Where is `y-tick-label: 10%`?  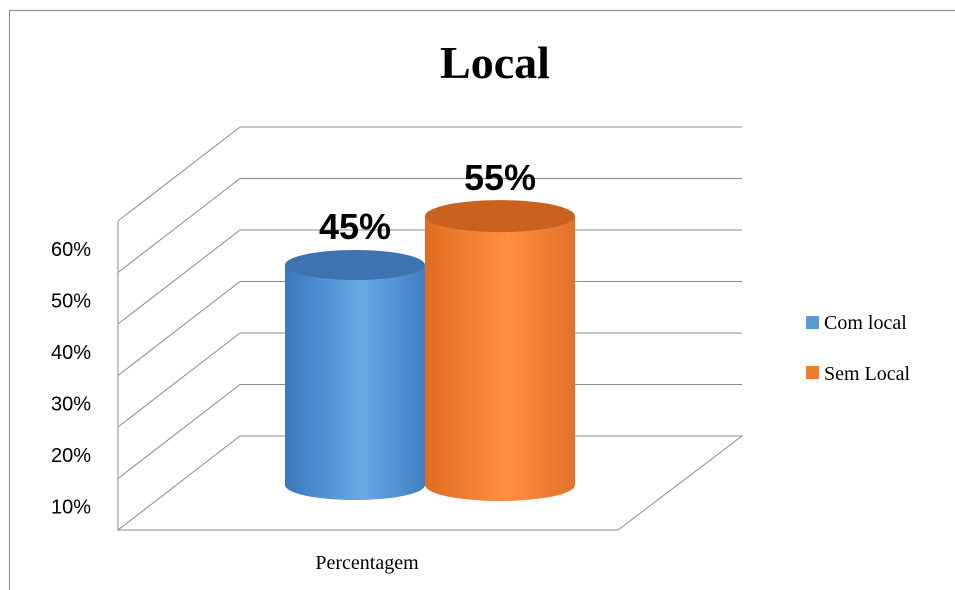
y-tick-label: 10% is located at coordinates (71, 508).